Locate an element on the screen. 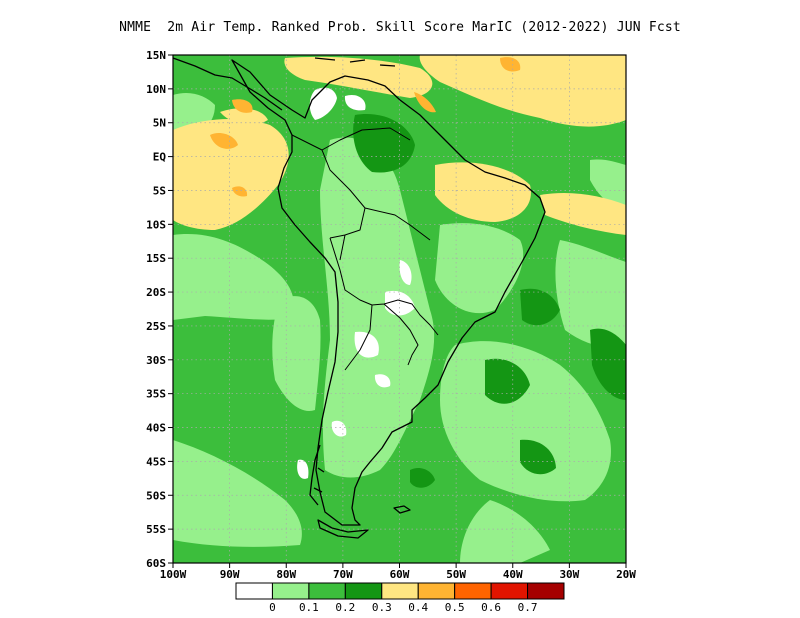 The image size is (800, 618). lat-tick-label: 5S is located at coordinates (159, 190).